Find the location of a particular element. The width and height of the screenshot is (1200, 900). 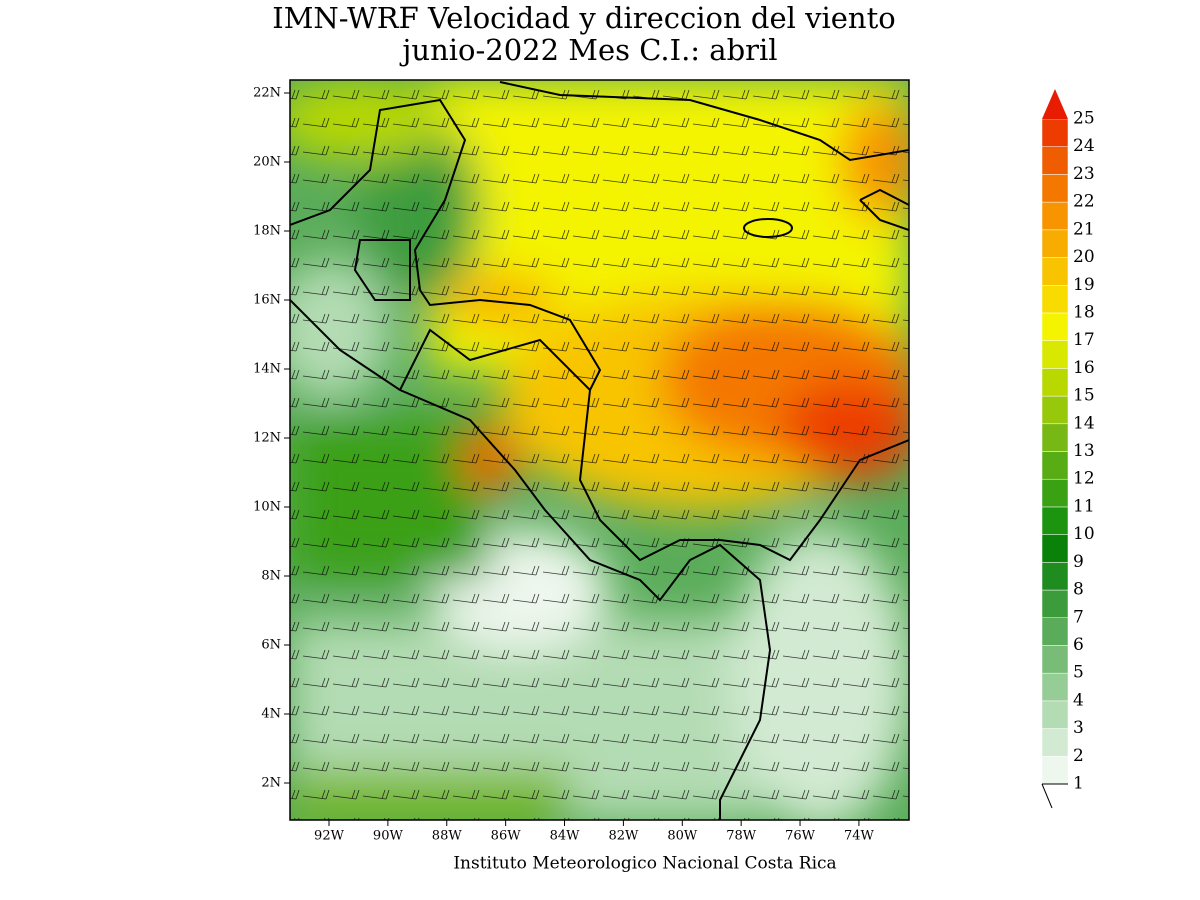

colorbar-arrow is located at coordinates (1055, 104).